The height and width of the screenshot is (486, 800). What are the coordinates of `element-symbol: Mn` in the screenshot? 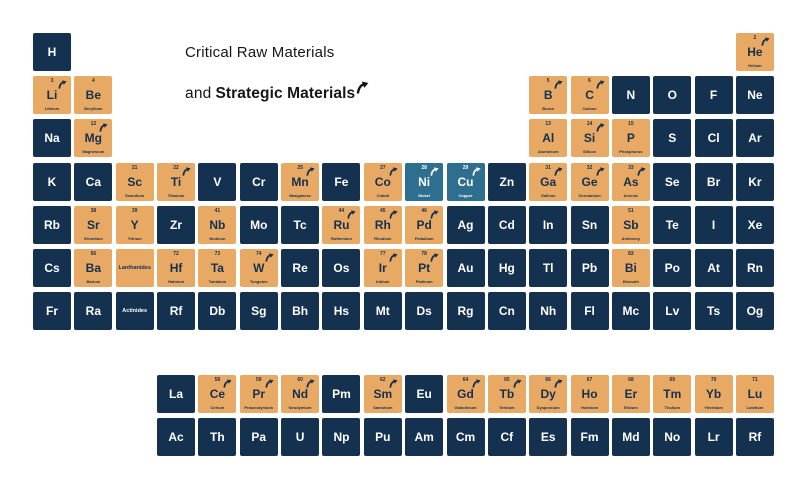 It's located at (300, 181).